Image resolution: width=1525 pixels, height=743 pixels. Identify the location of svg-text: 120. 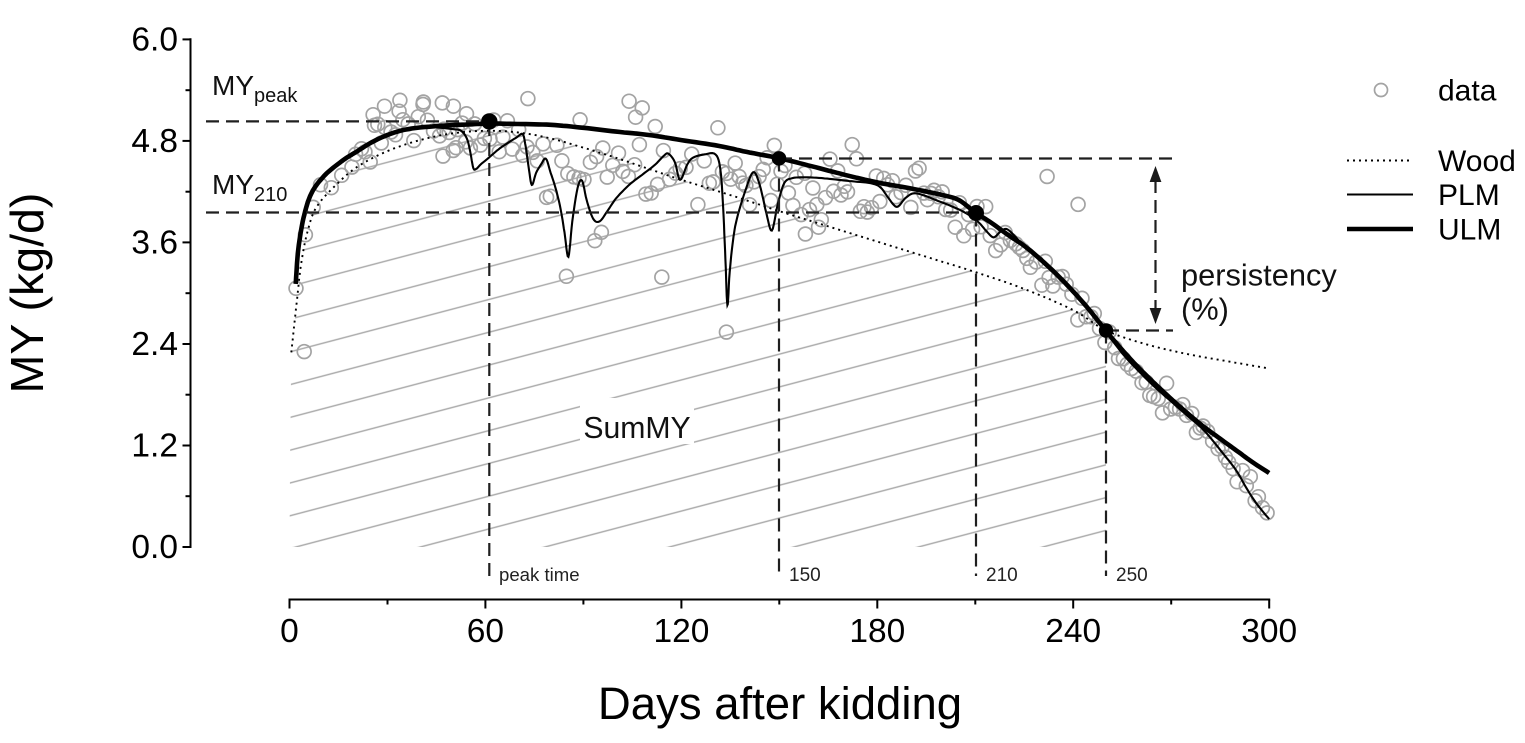
(681, 631).